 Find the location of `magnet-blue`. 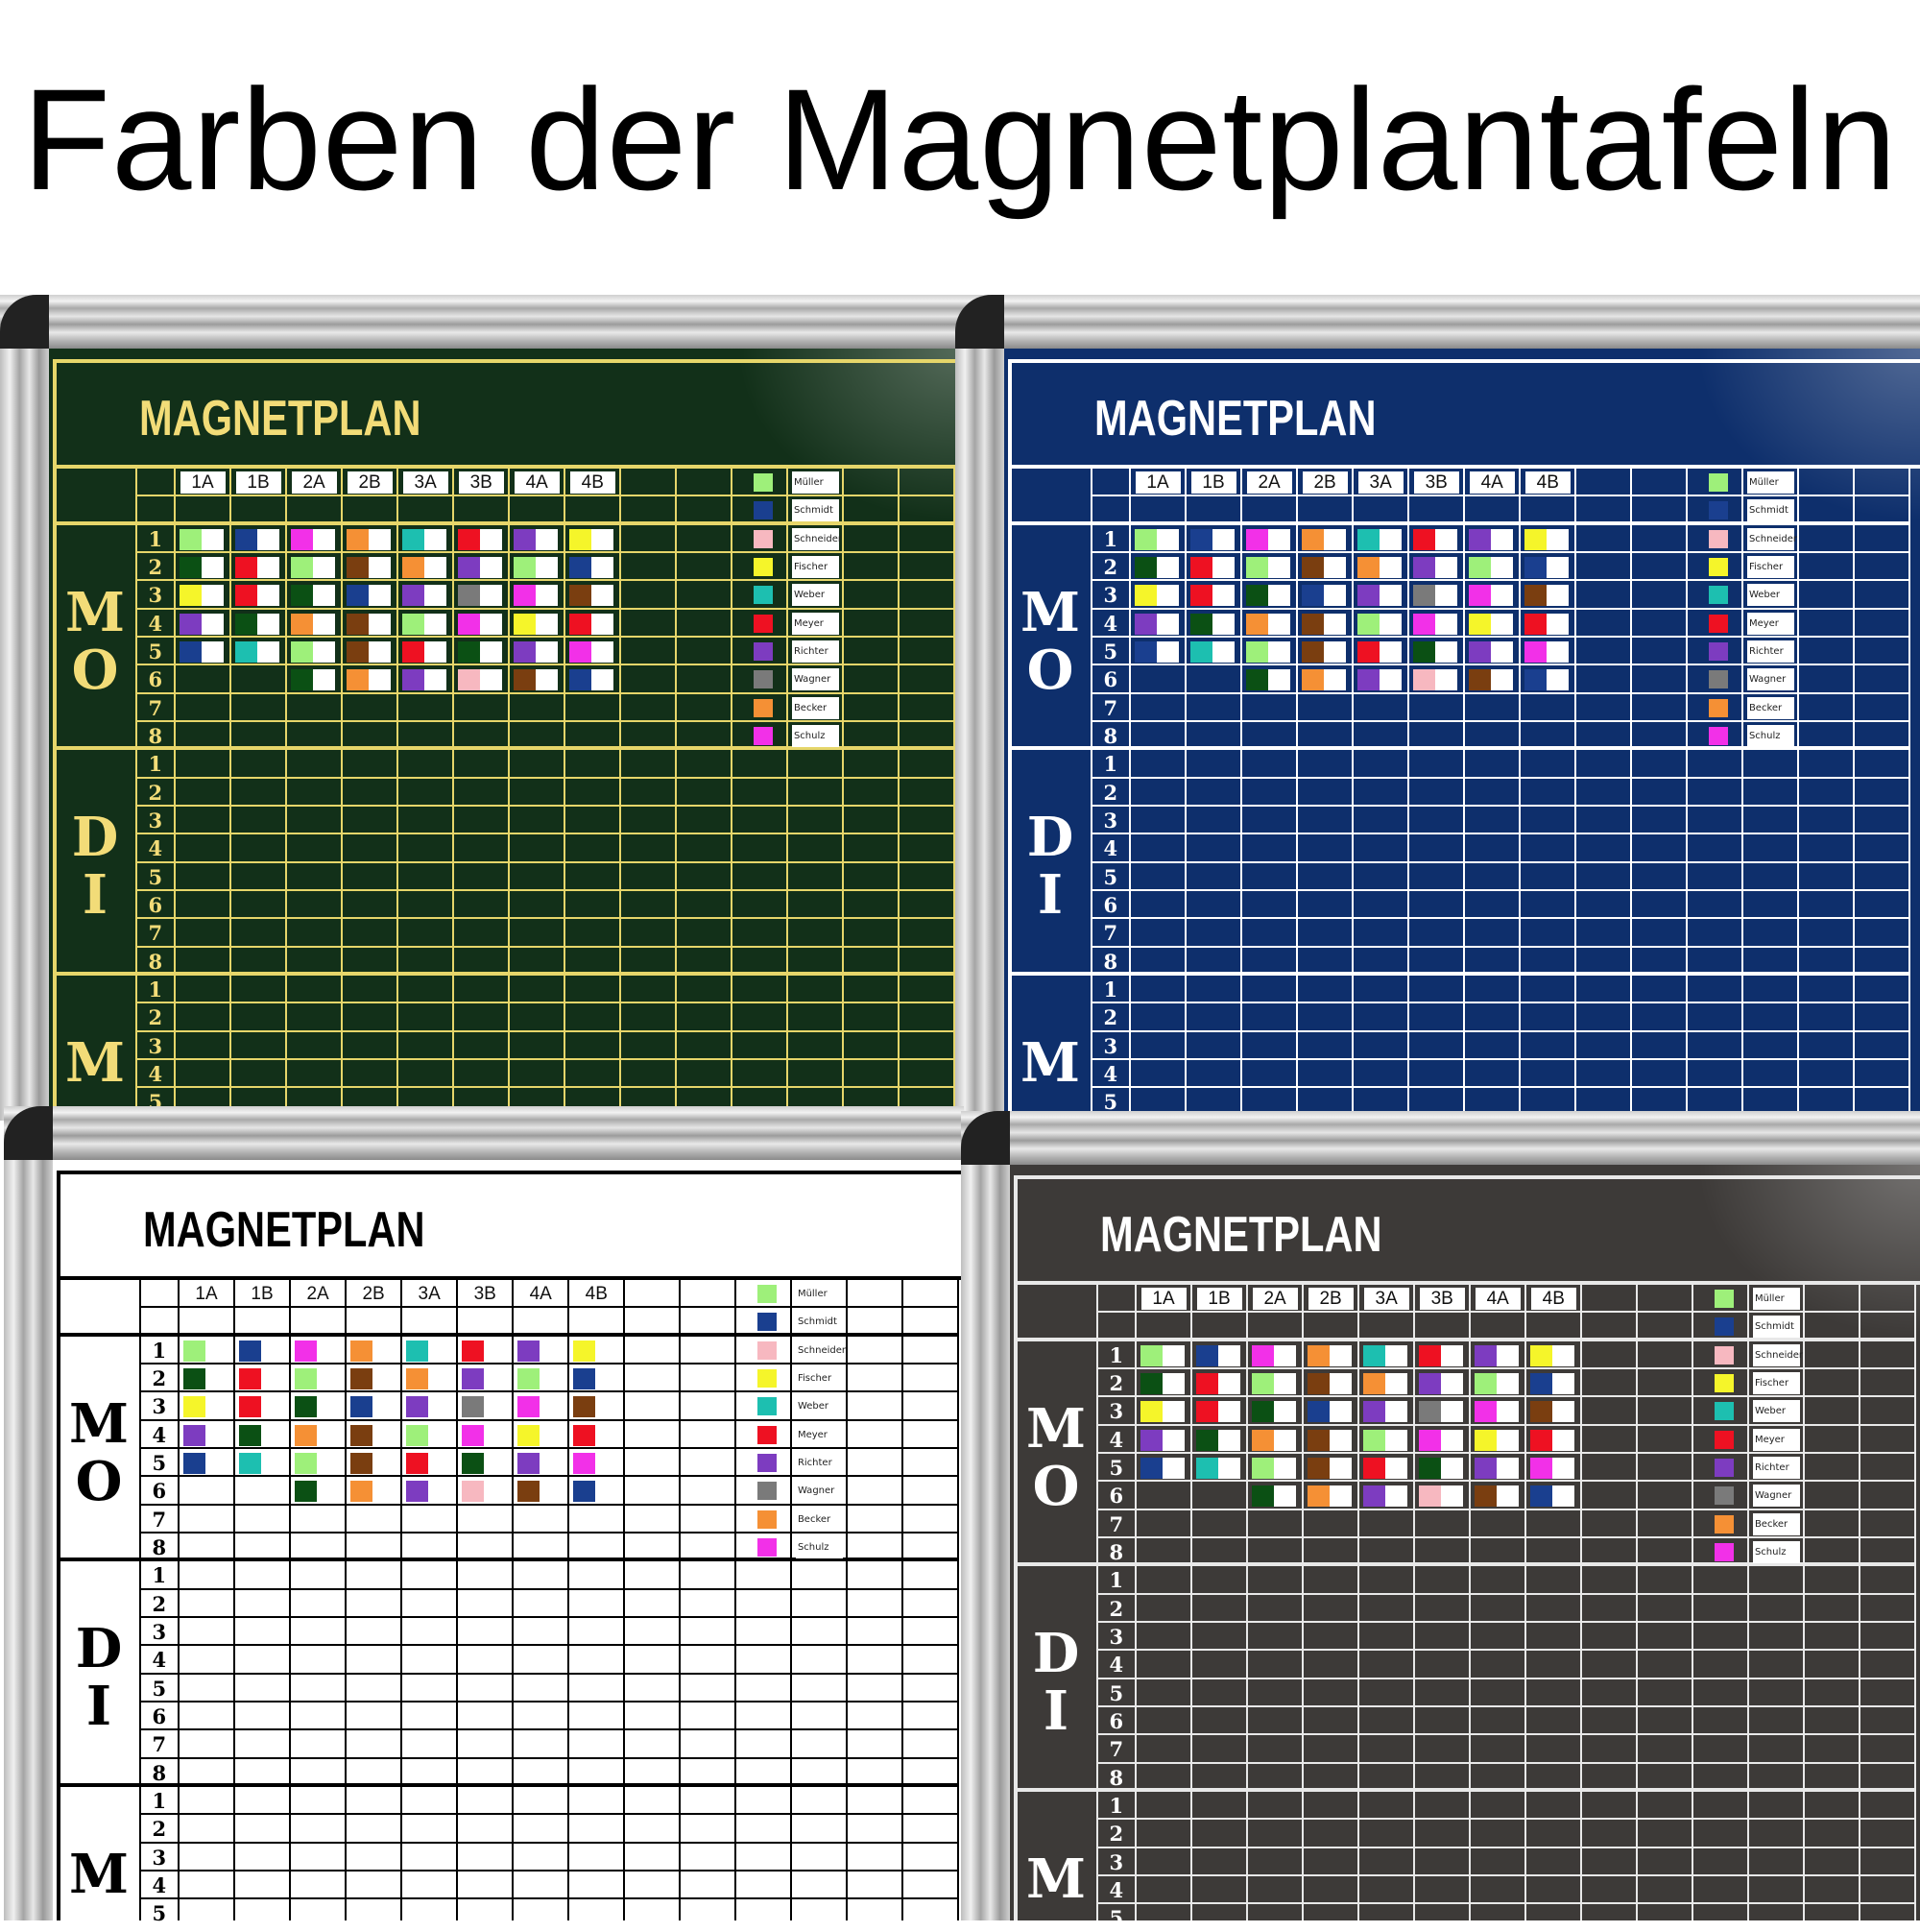

magnet-blue is located at coordinates (1547, 568).